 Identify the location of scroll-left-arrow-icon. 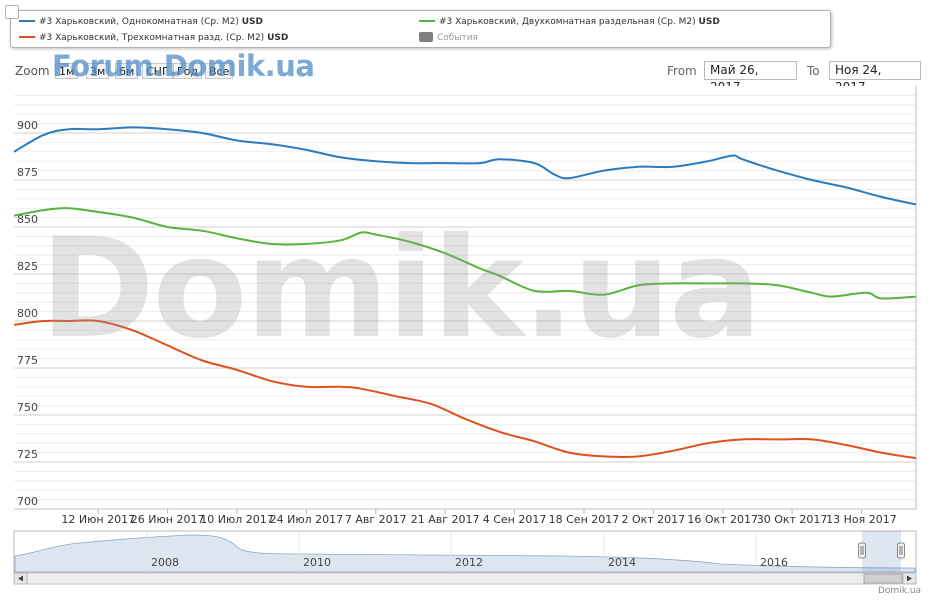
(20, 578).